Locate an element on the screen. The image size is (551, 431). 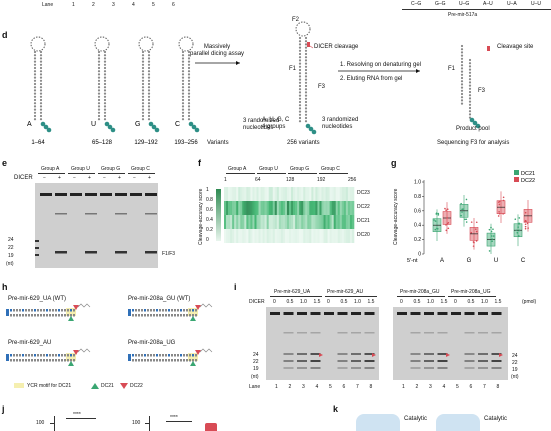
dc22-marker is located at coordinates (198, 352).